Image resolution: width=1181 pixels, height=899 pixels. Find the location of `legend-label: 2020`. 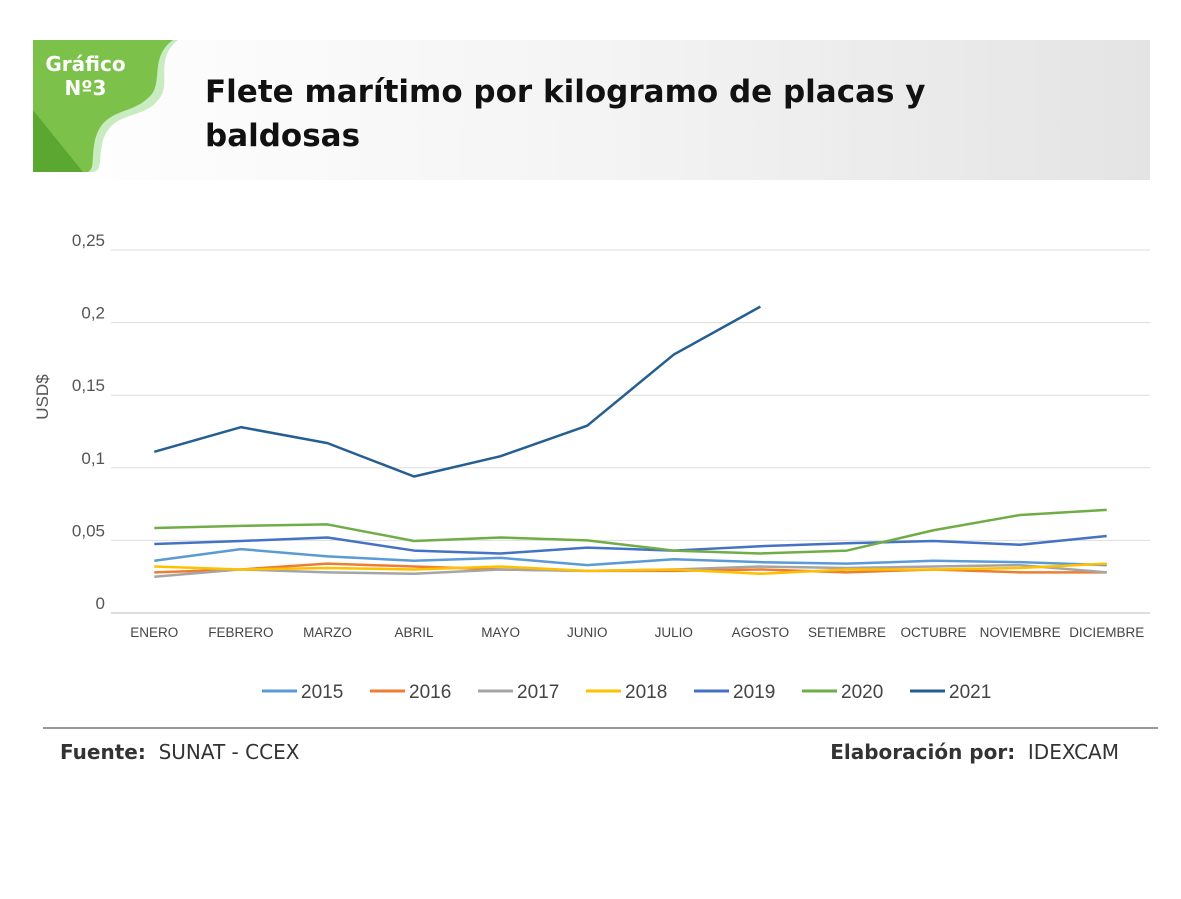

legend-label: 2020 is located at coordinates (862, 692).